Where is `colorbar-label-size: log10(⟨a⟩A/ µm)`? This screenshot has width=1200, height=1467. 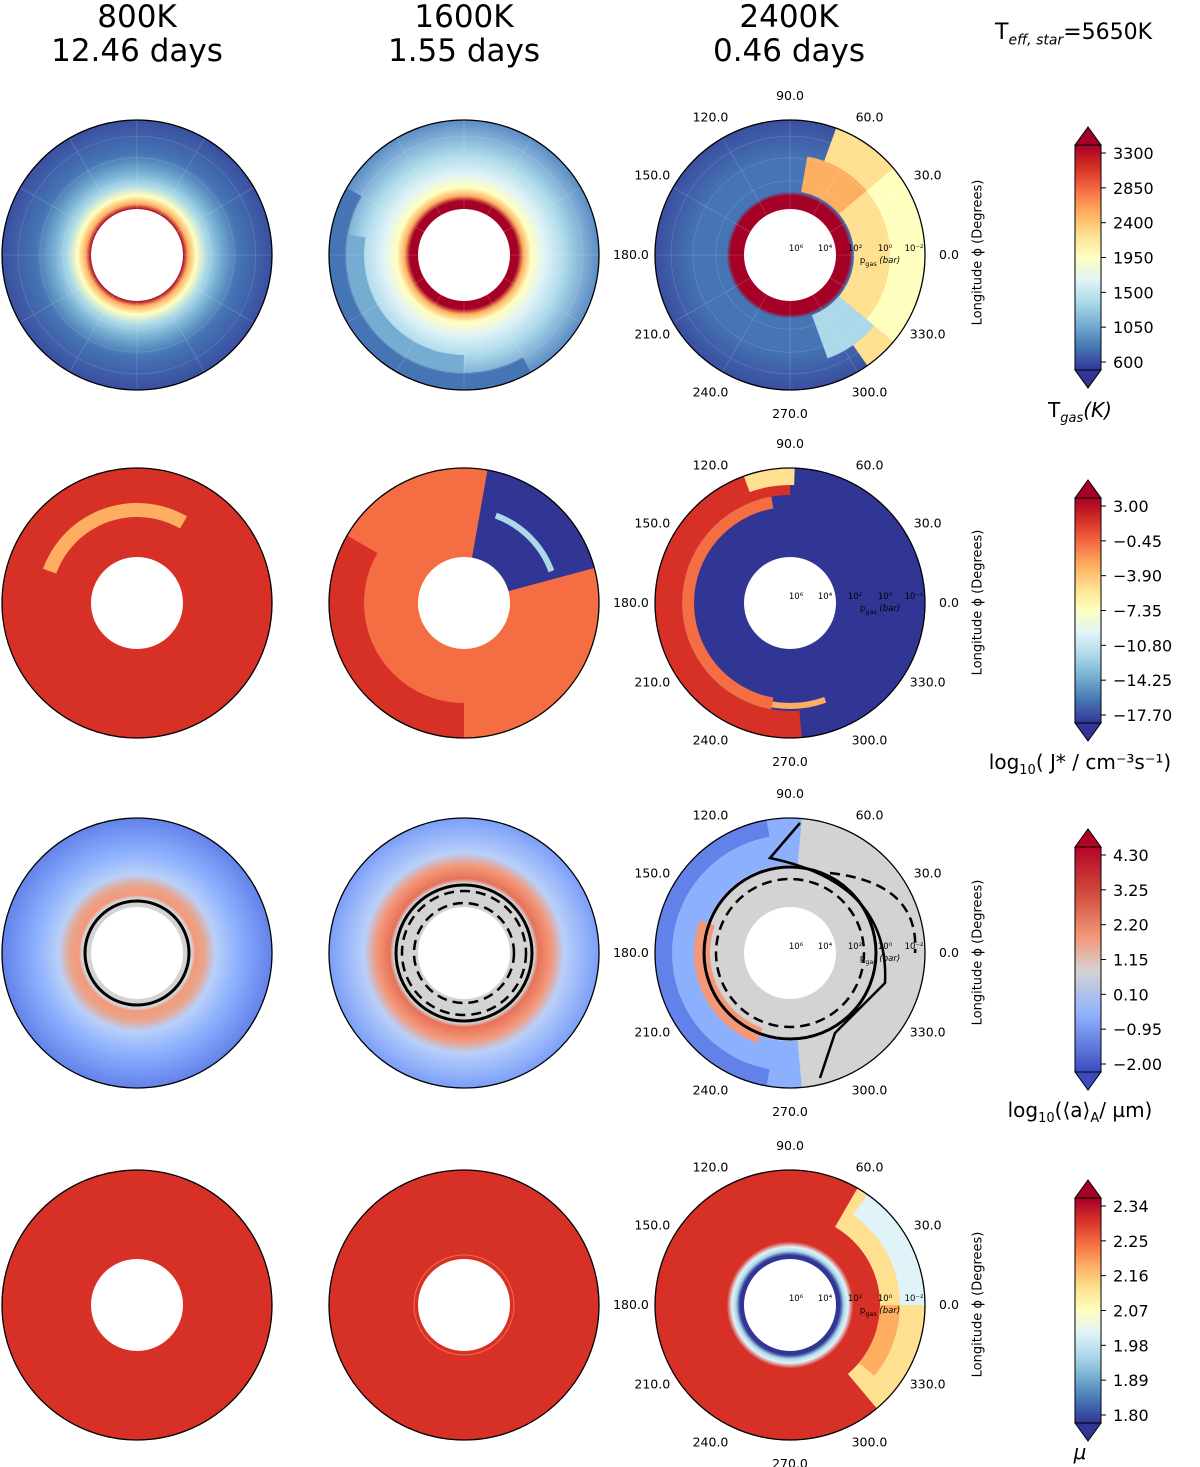
colorbar-label-size: log10(⟨a⟩A/ µm) is located at coordinates (1080, 1112).